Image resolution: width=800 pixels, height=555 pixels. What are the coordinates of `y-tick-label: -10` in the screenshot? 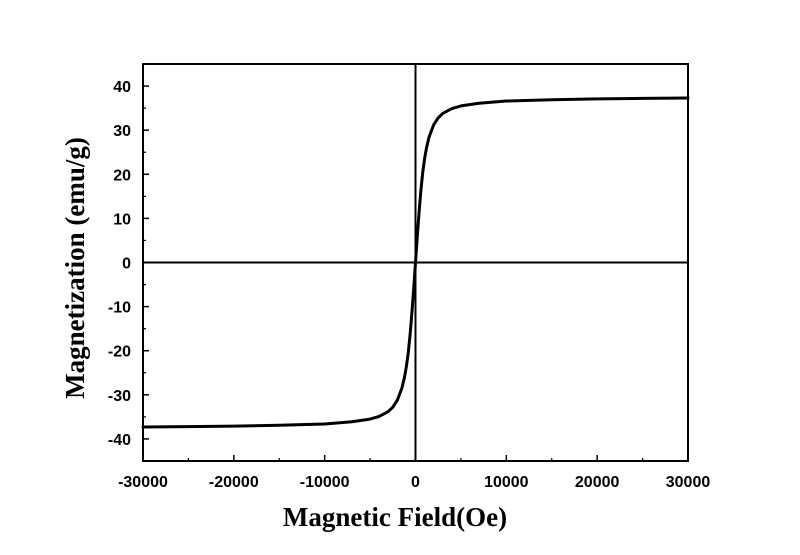 It's located at (119, 308).